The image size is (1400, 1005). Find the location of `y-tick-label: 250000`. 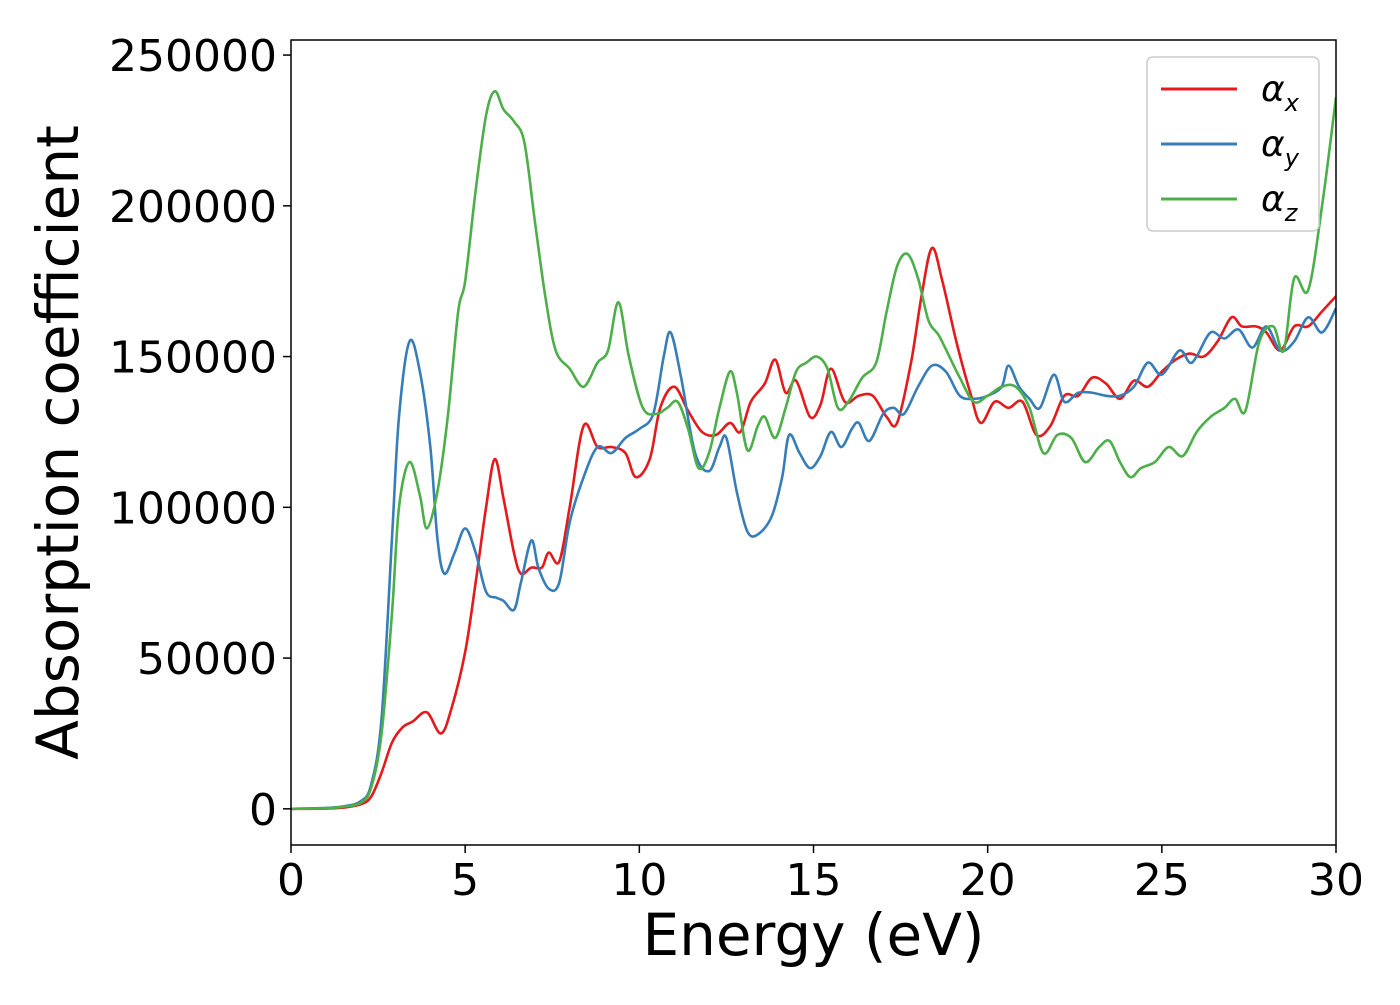

y-tick-label: 250000 is located at coordinates (193, 56).